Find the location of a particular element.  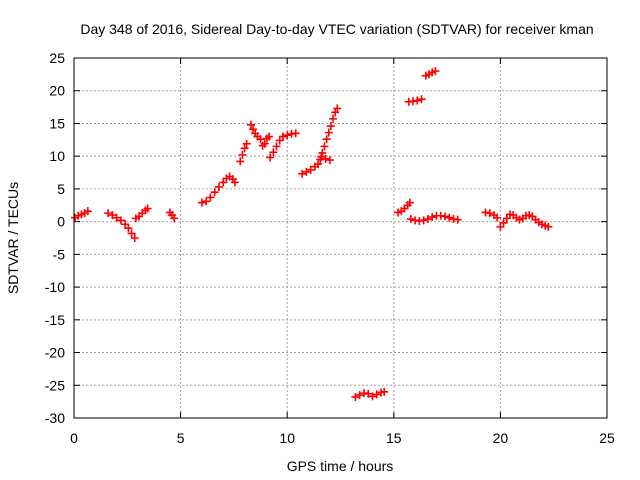

y-tick-label: -15 is located at coordinates (55, 320).